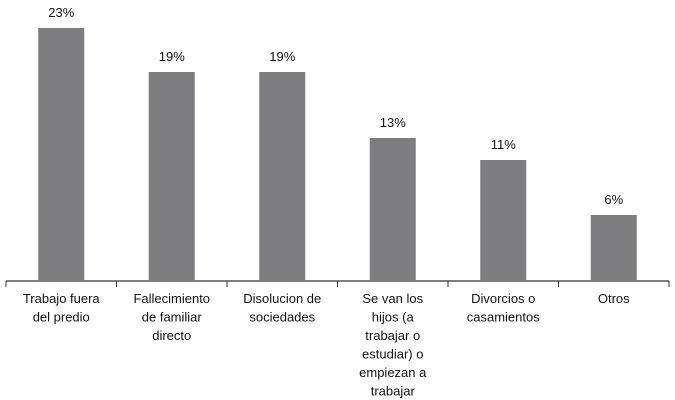 This screenshot has width=675, height=400. I want to click on category-label: Otros, so click(614, 298).